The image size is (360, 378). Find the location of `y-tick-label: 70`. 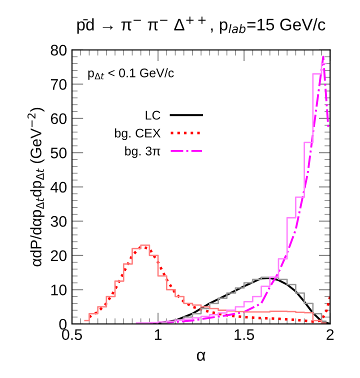

y-tick-label: 70 is located at coordinates (58, 84).